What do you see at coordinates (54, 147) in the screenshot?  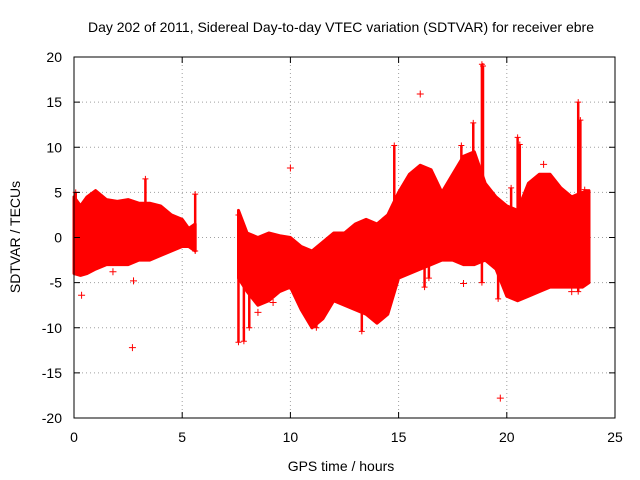 I see `y-tick-label: 10` at bounding box center [54, 147].